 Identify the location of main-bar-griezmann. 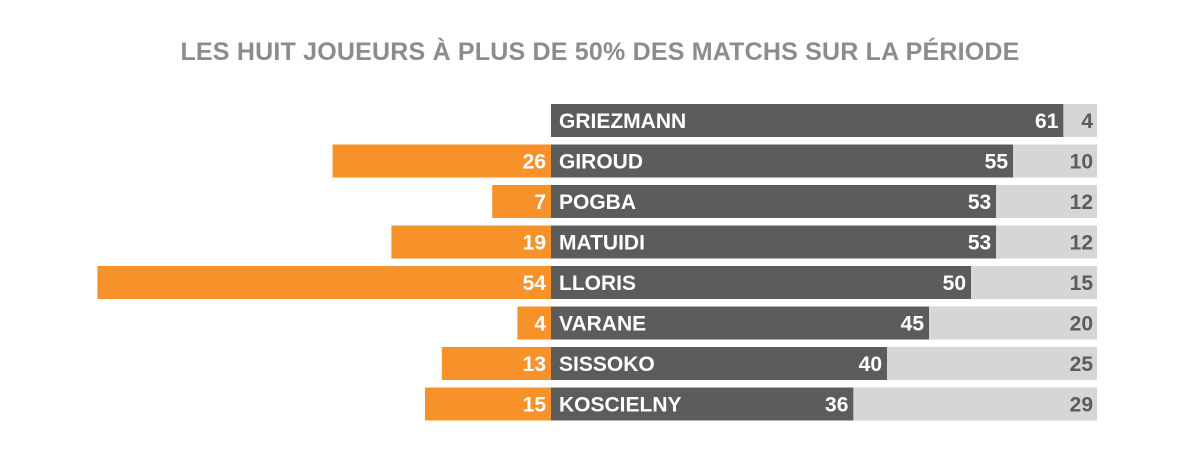
(807, 120).